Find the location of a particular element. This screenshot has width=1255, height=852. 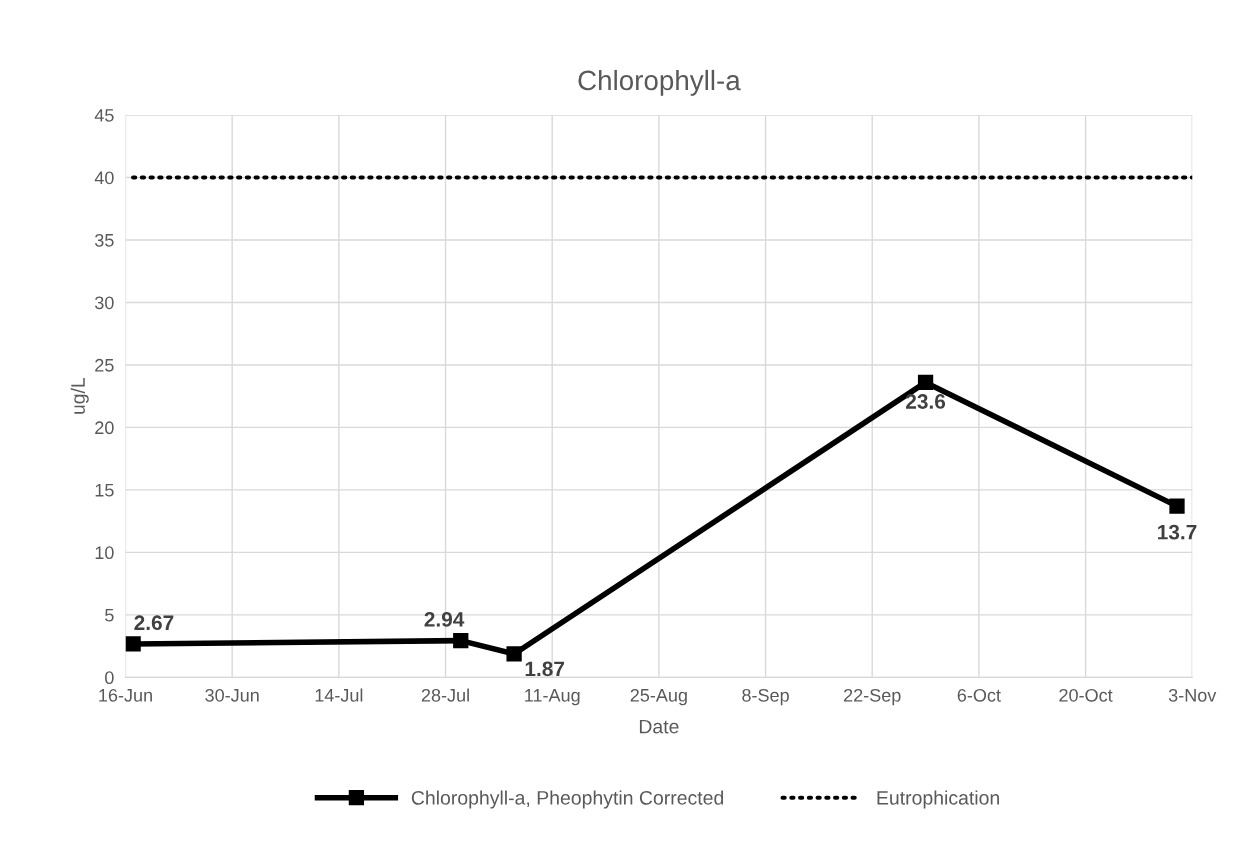

x-tick-label: 11-Aug is located at coordinates (552, 697).